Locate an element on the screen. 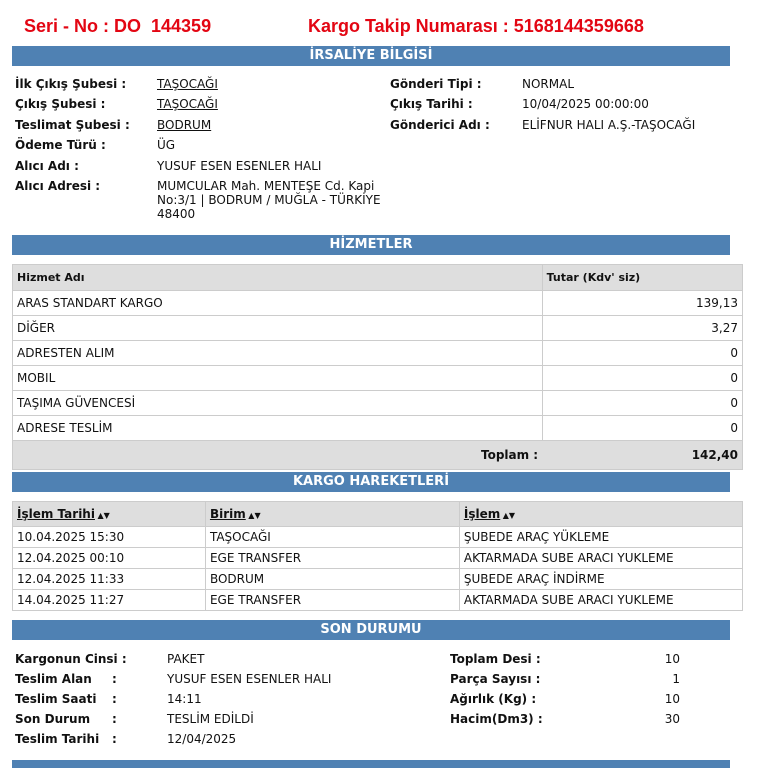 The width and height of the screenshot is (768, 768). section-bar is located at coordinates (371, 764).